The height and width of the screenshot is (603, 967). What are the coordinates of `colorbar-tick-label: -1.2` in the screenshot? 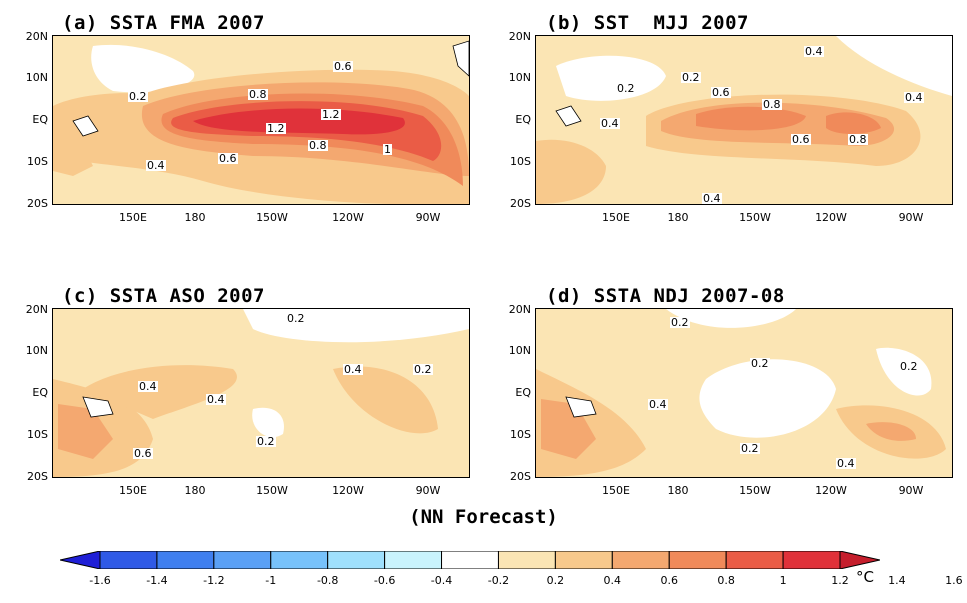 It's located at (214, 580).